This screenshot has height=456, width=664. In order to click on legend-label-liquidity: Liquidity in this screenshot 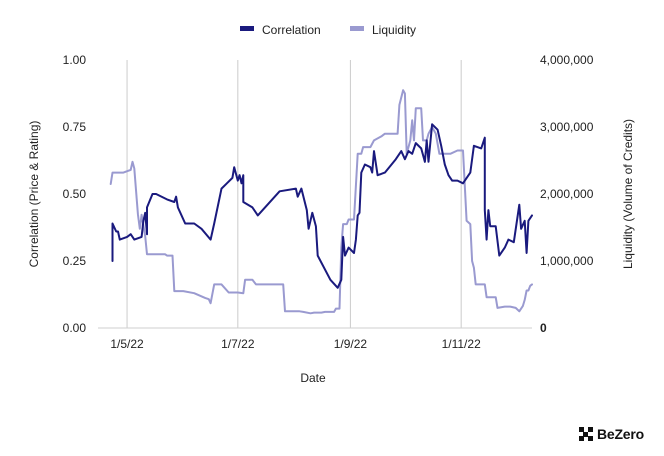, I will do `click(394, 30)`.